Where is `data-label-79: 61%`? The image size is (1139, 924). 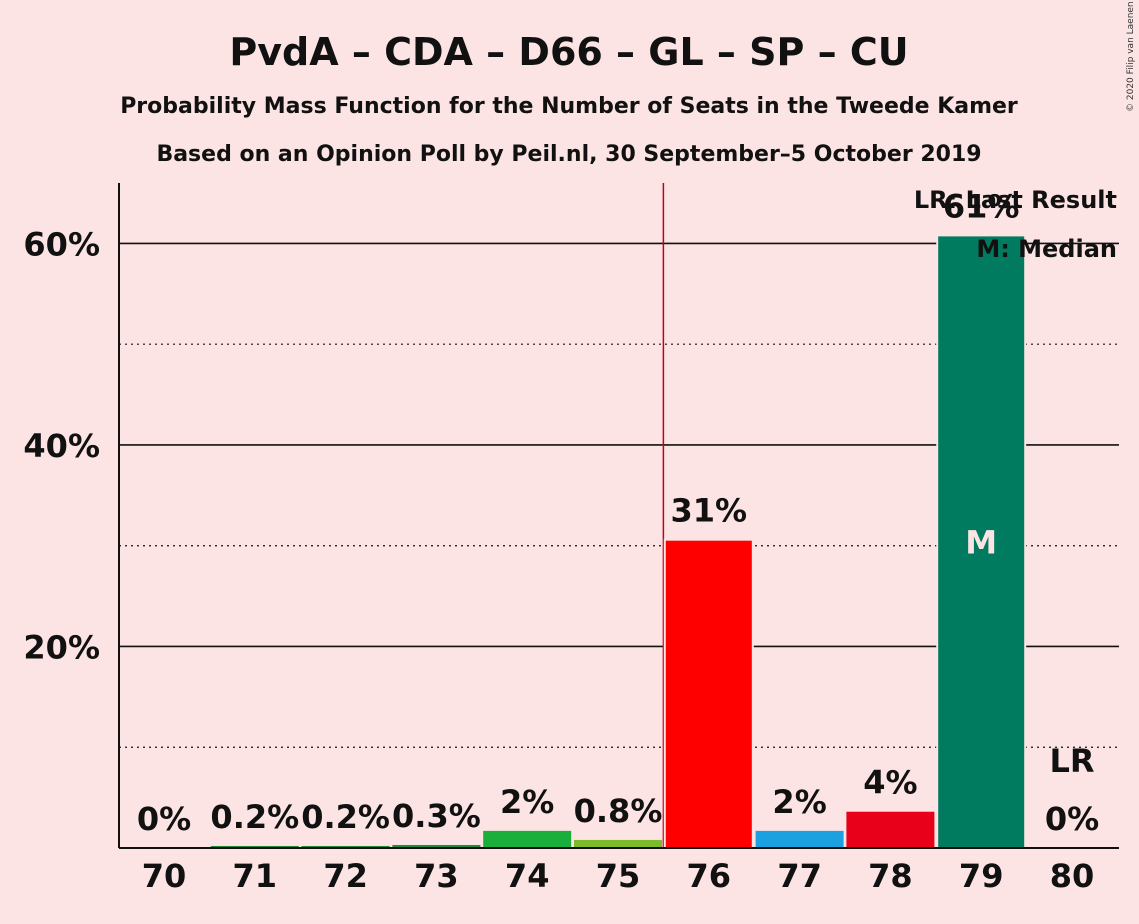
data-label-79: 61% is located at coordinates (981, 206).